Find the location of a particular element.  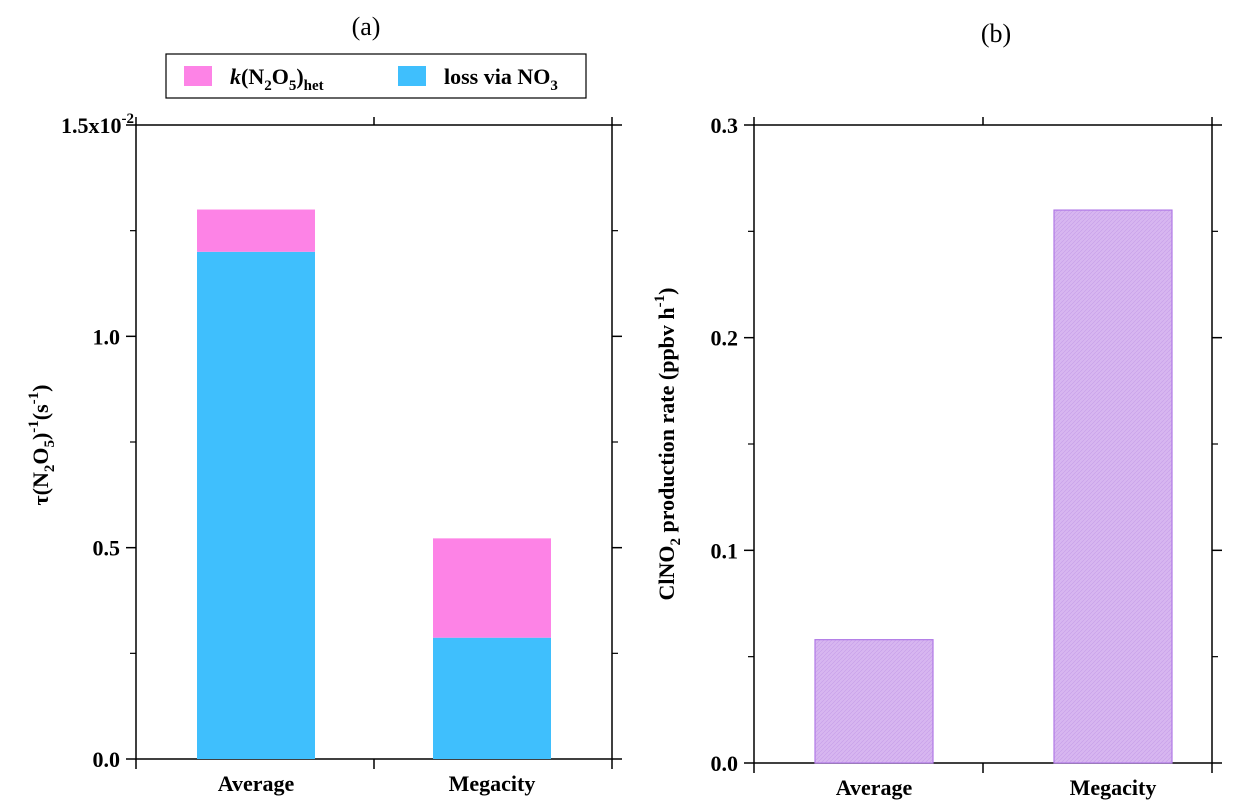

y-tick-label: 0.3 is located at coordinates (725, 125).